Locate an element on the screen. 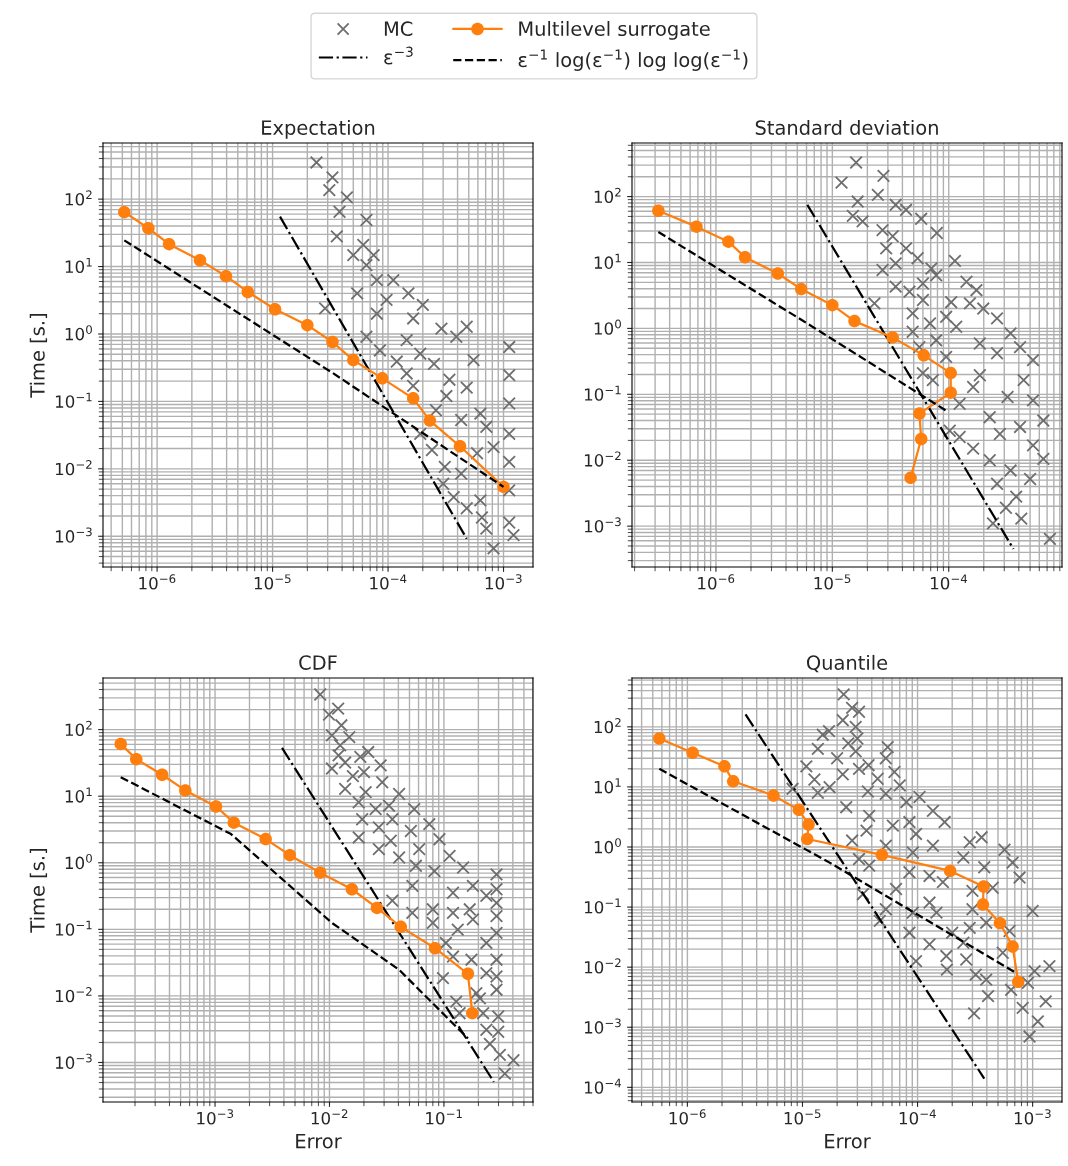 The image size is (1068, 1166). chart-title: Quantile is located at coordinates (847, 663).